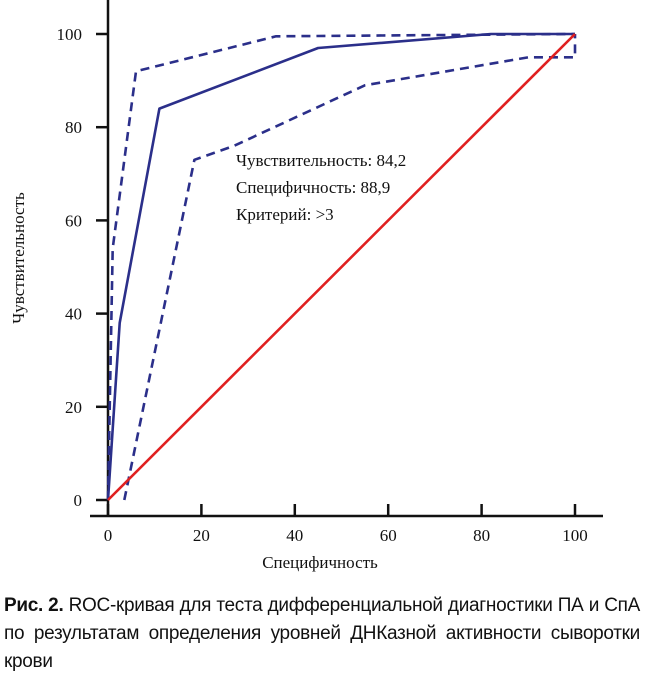 The image size is (645, 676). What do you see at coordinates (481, 535) in the screenshot?
I see `x-tick-label: 80` at bounding box center [481, 535].